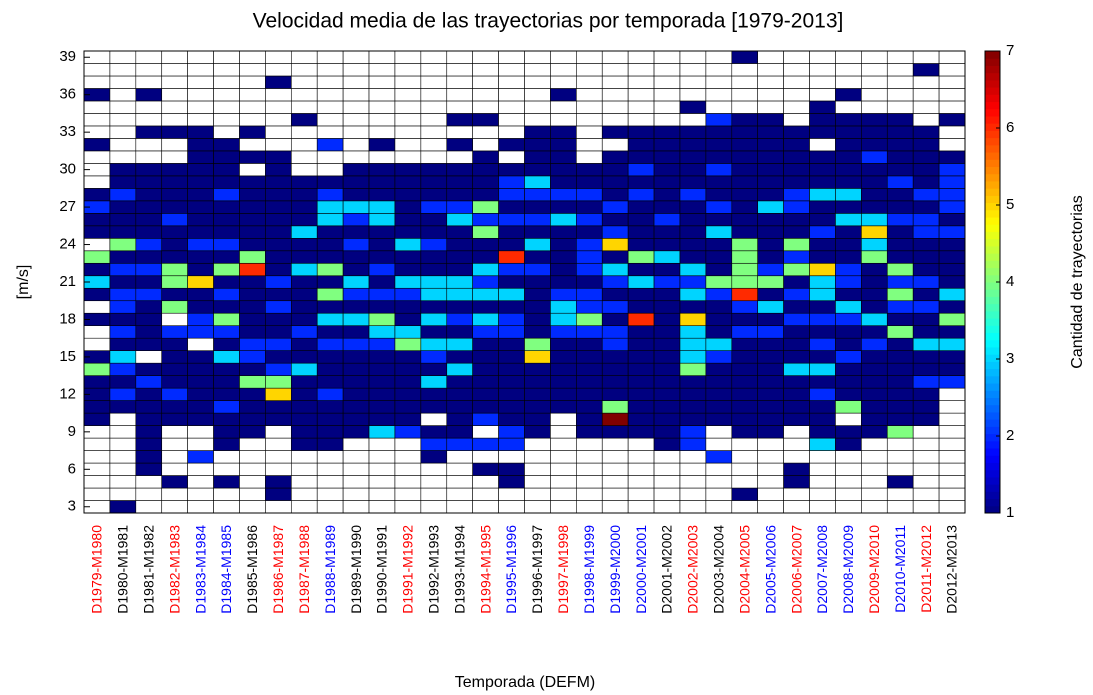 Image resolution: width=1093 pixels, height=695 pixels. What do you see at coordinates (485, 569) in the screenshot?
I see `x-tick-label: D1994-M1995` at bounding box center [485, 569].